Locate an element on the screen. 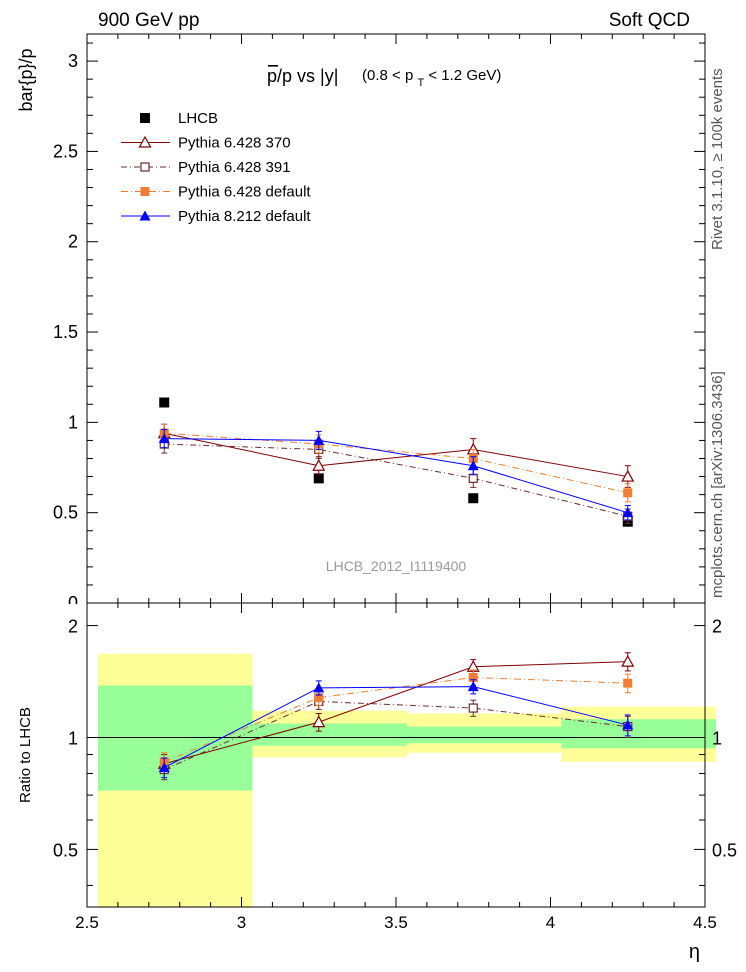  x-tick-label: 4 is located at coordinates (550, 922).